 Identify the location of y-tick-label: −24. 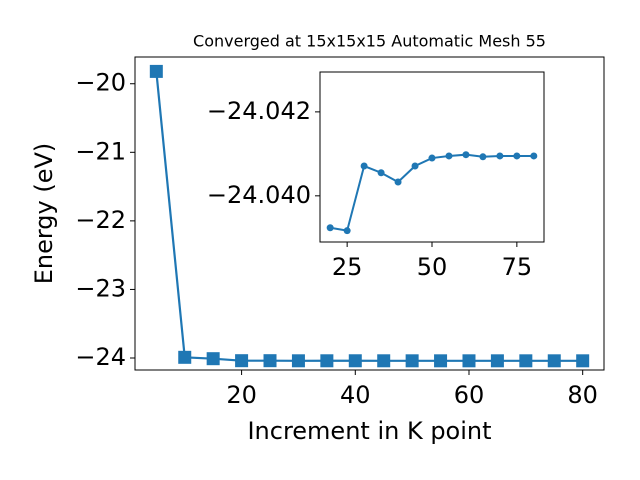
(100, 357).